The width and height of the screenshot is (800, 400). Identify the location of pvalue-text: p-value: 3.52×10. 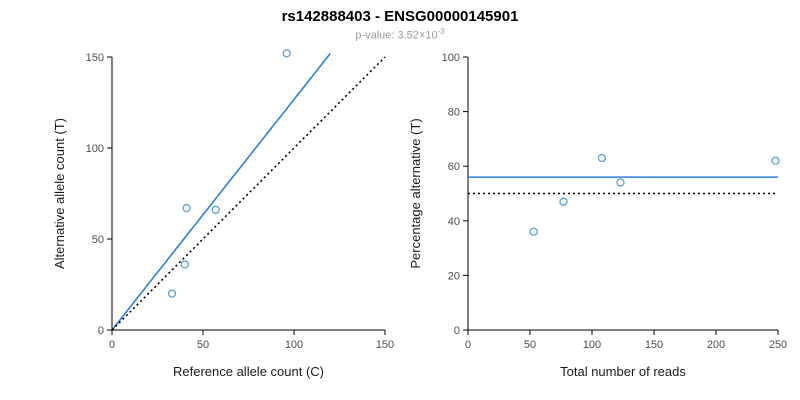
(396, 35).